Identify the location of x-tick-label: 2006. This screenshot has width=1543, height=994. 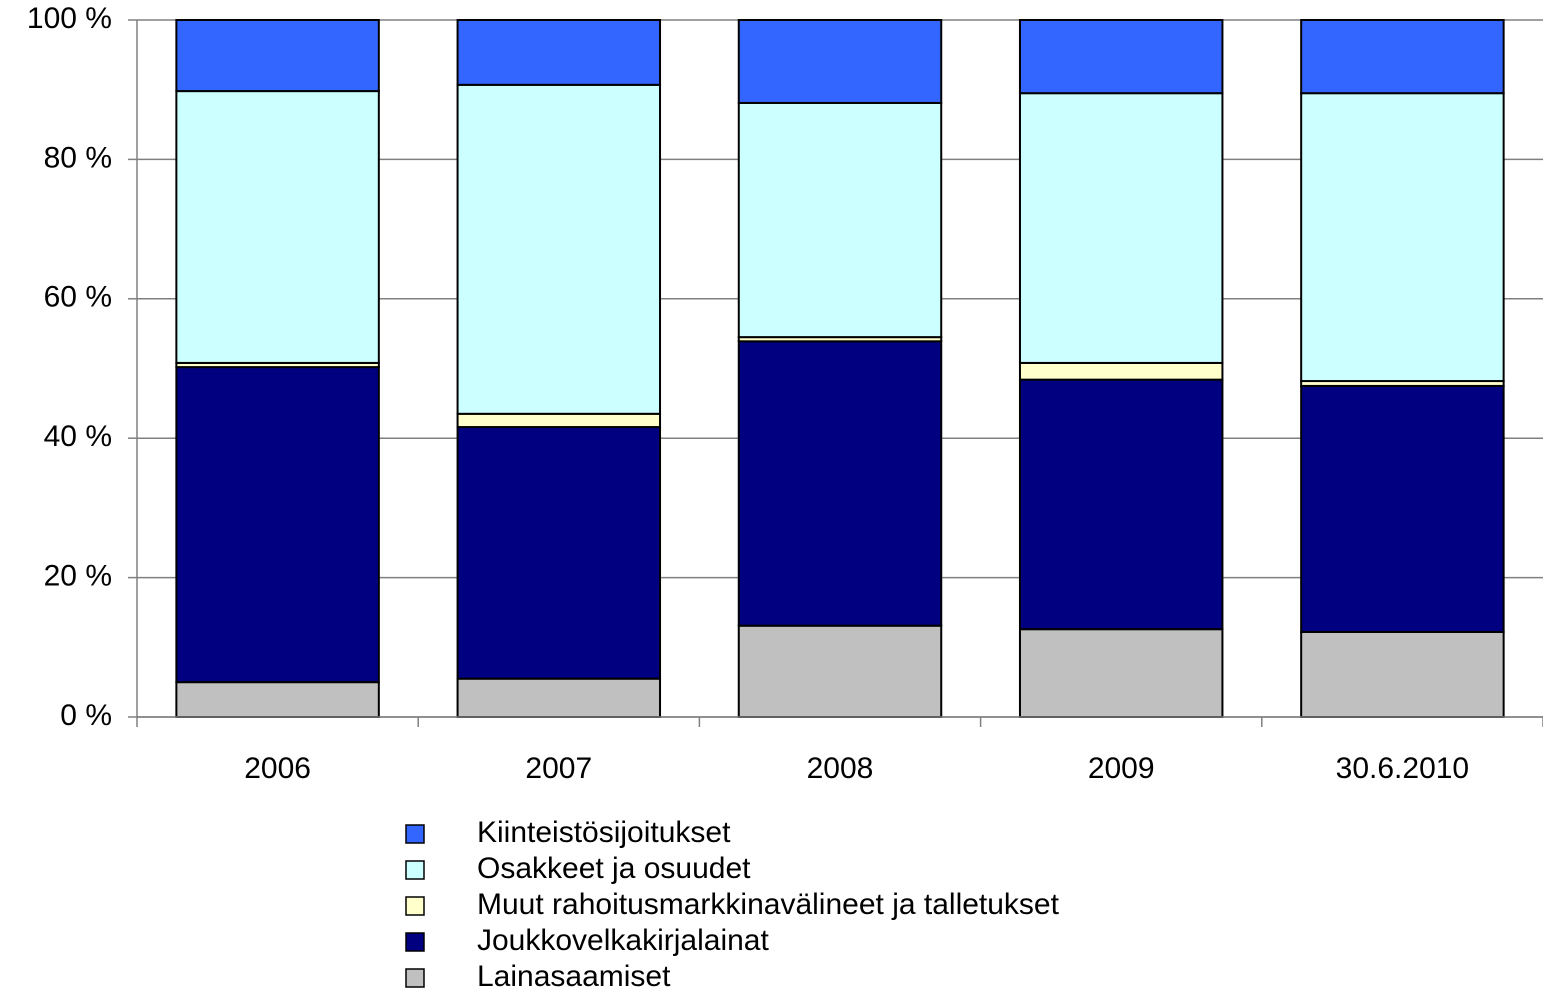
(277, 768).